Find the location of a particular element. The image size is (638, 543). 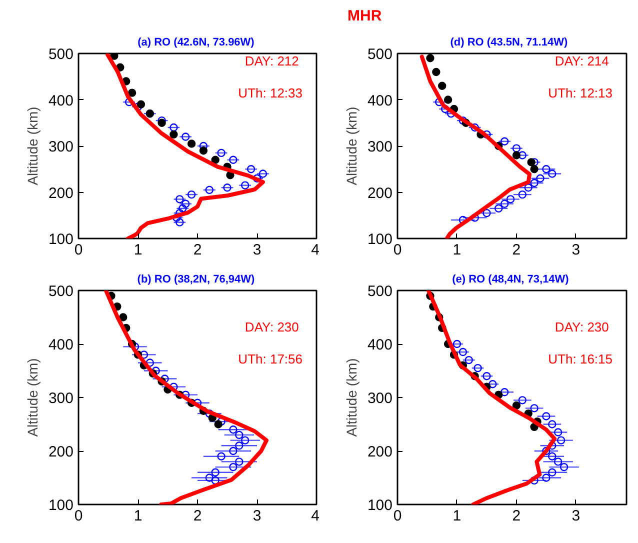

chart-title: (e) RO (48,4N, 73,14W) is located at coordinates (511, 280).